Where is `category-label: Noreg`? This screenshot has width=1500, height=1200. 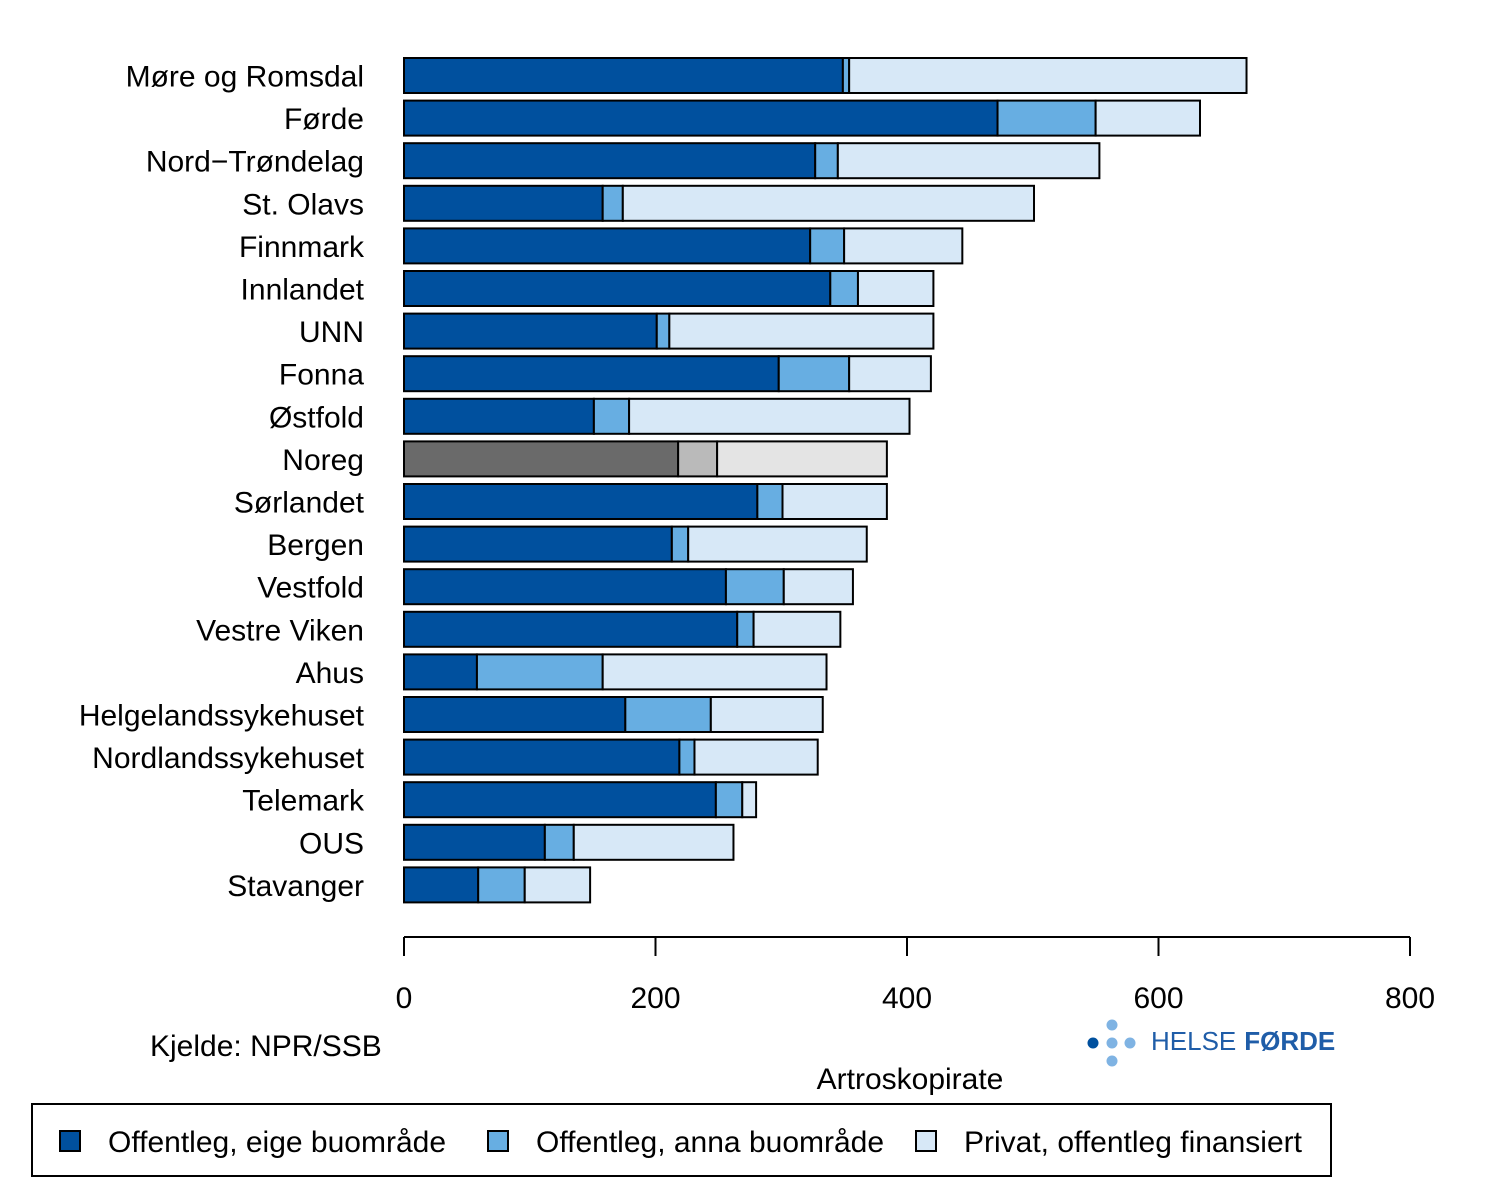 category-label: Noreg is located at coordinates (323, 460).